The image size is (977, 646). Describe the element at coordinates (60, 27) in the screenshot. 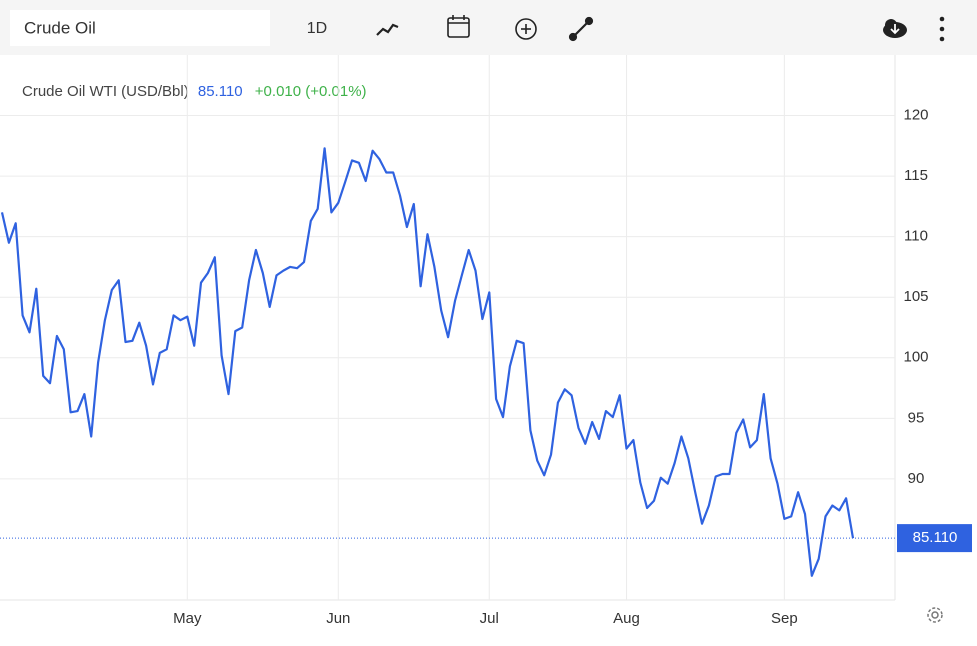

I see `search-text: Crude Oil` at that location.